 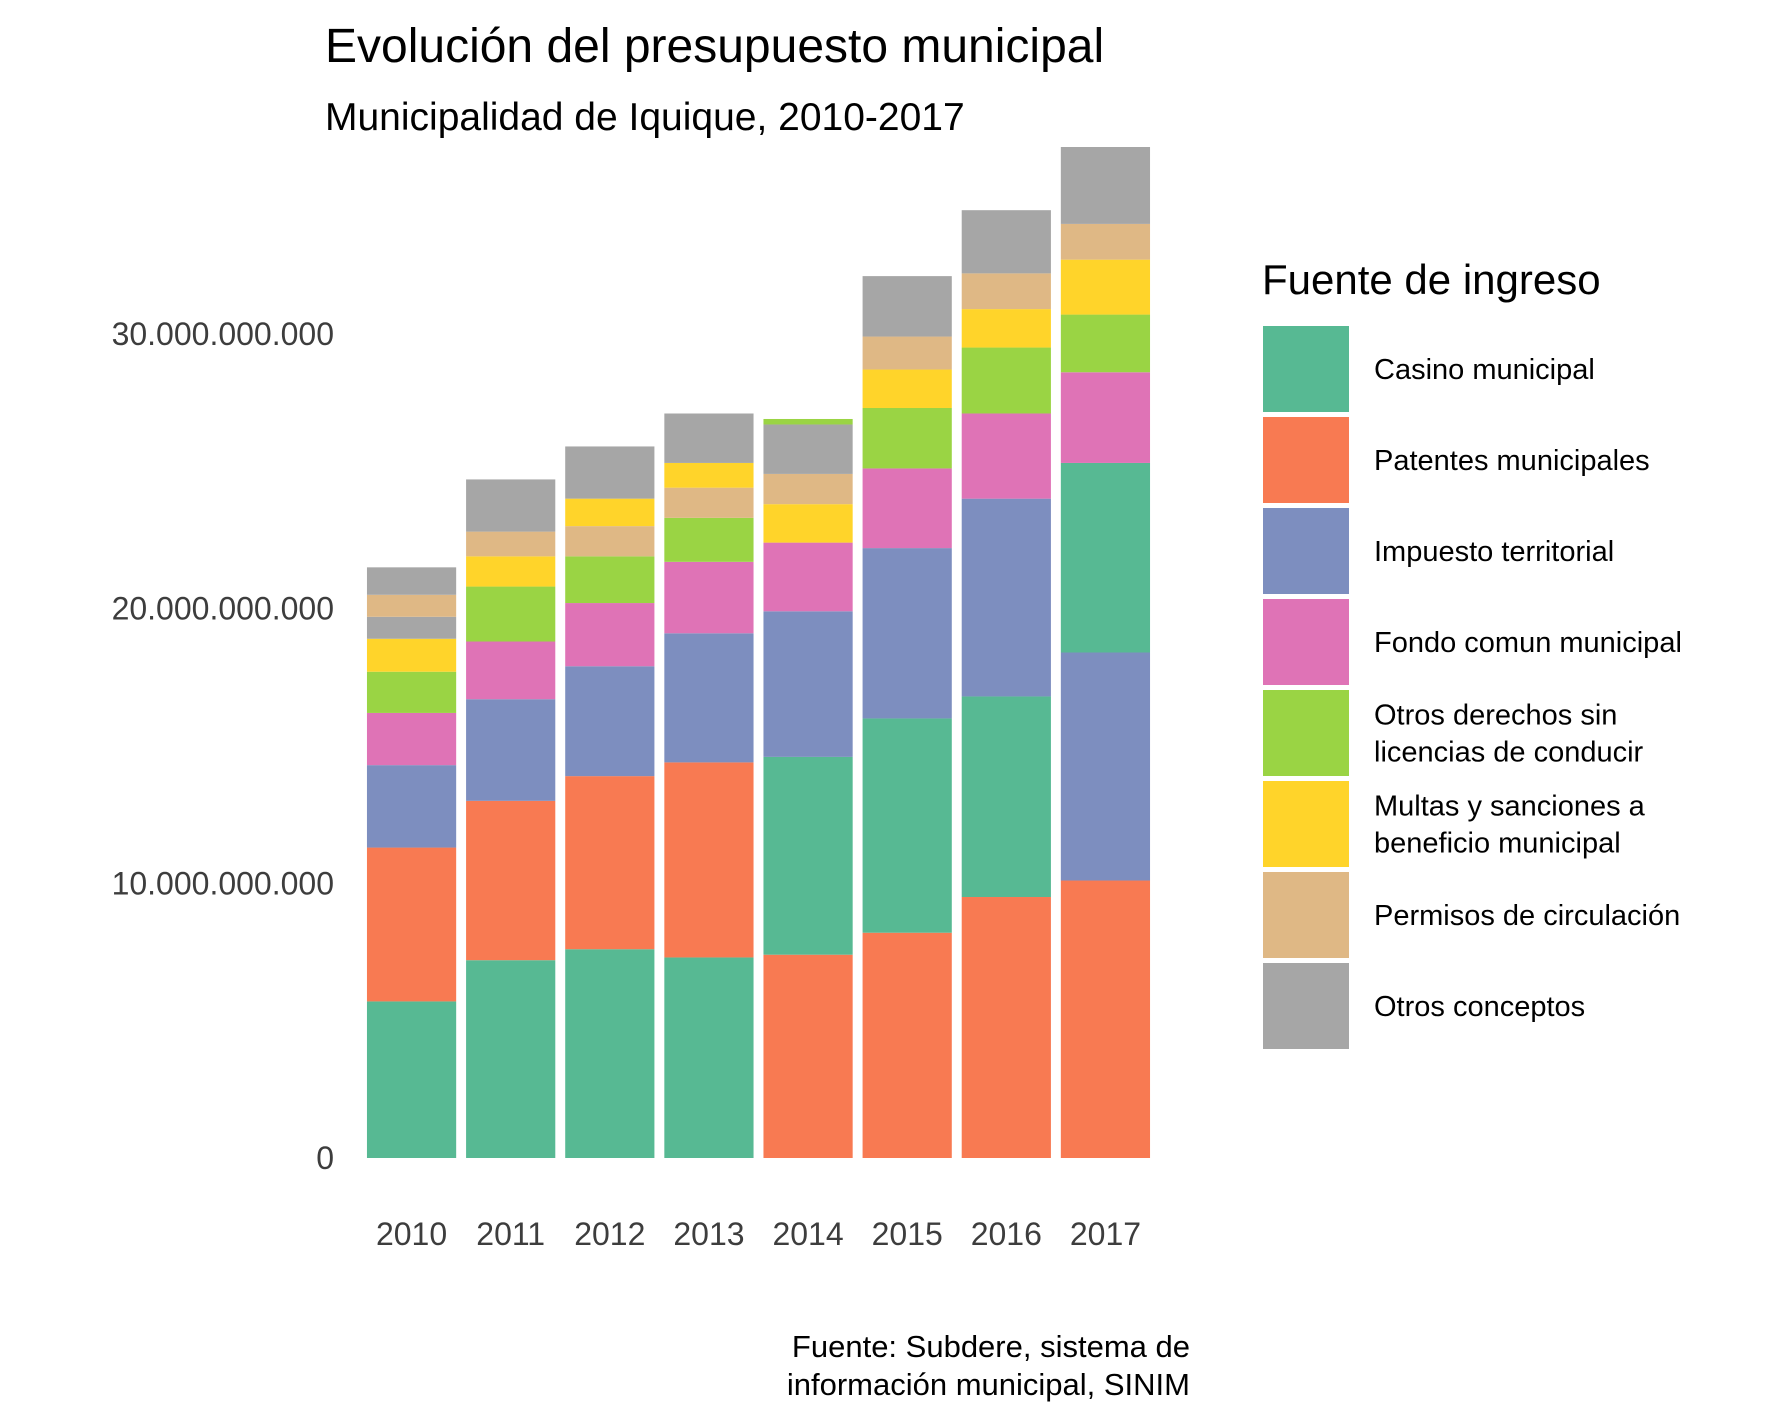 I want to click on bar-stack-2013, so click(x=709, y=785).